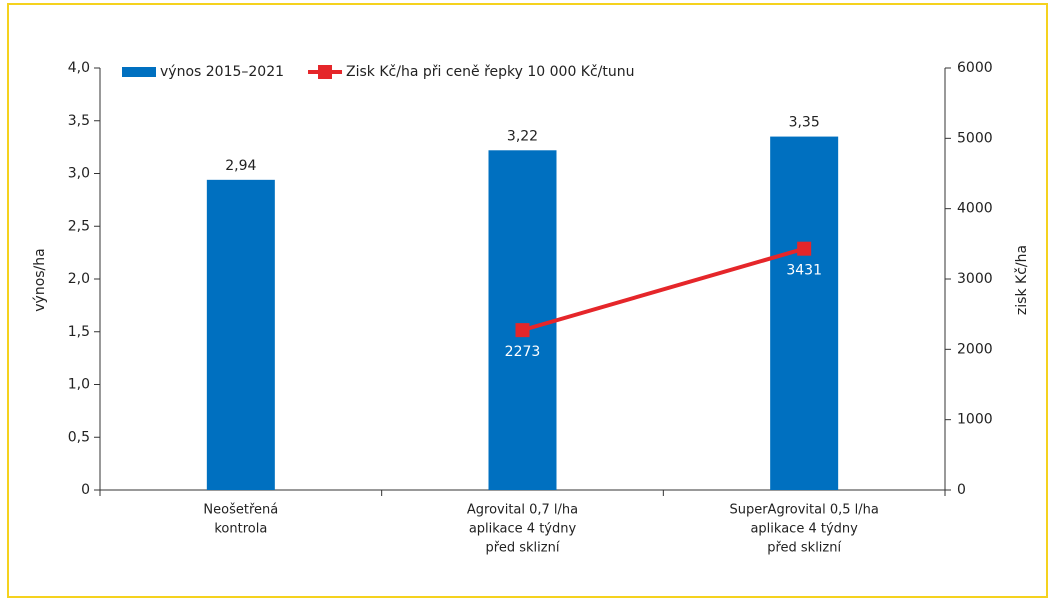 This screenshot has height=601, width=1055. I want to click on bar-value-label: 2,94, so click(240, 166).